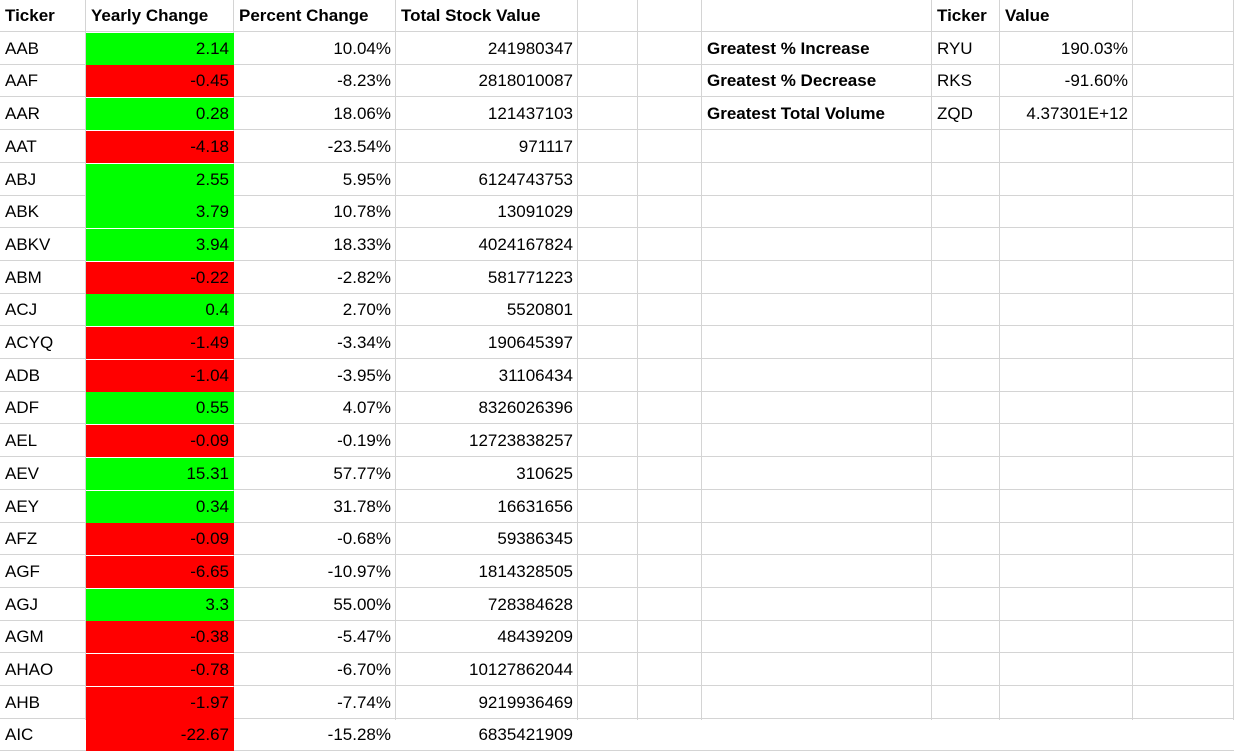 This screenshot has width=1234, height=751. Describe the element at coordinates (796, 114) in the screenshot. I see `summary-label-cell: Greatest Total Volume` at that location.